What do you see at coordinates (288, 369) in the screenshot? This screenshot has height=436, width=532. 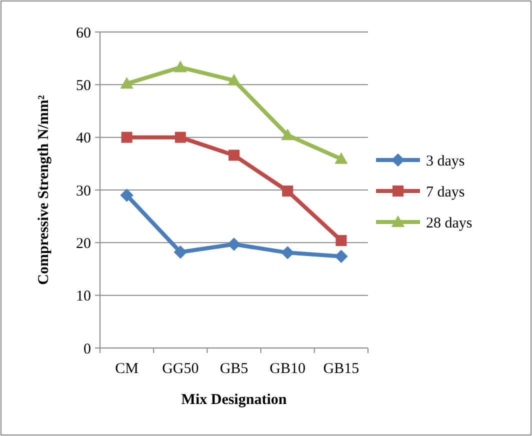 I see `x-tick-label: GB10` at bounding box center [288, 369].